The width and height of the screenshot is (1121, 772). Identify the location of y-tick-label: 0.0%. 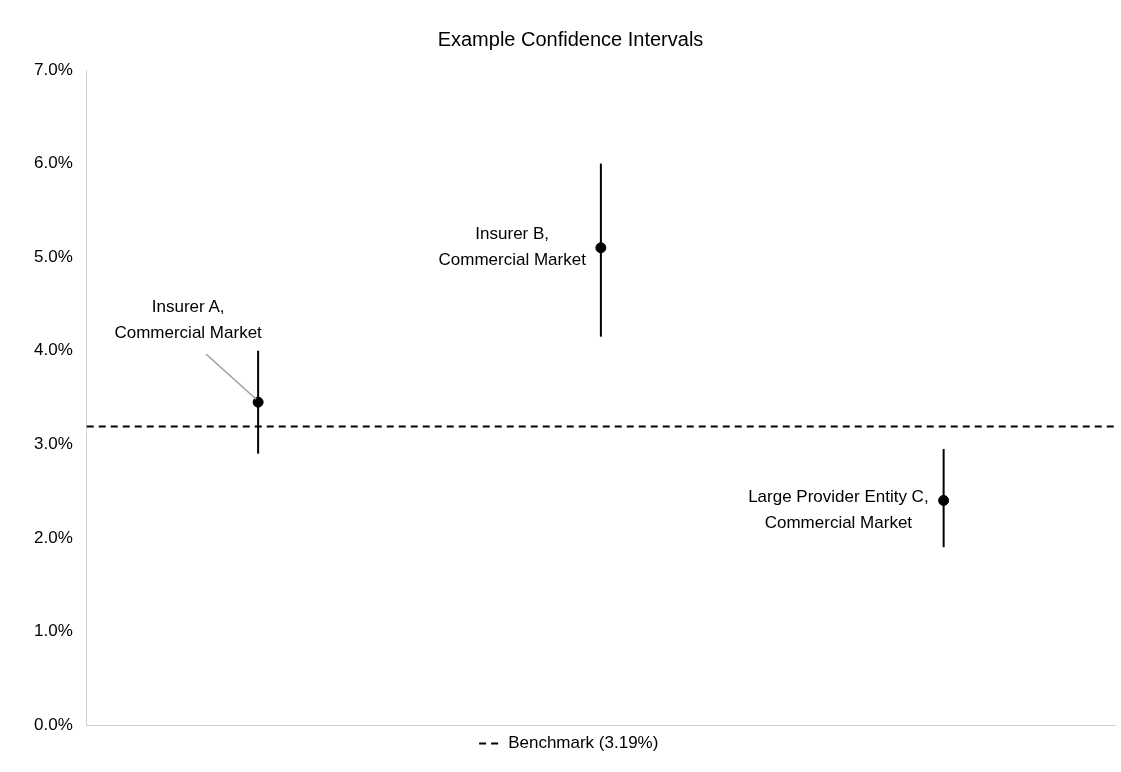
(53, 724).